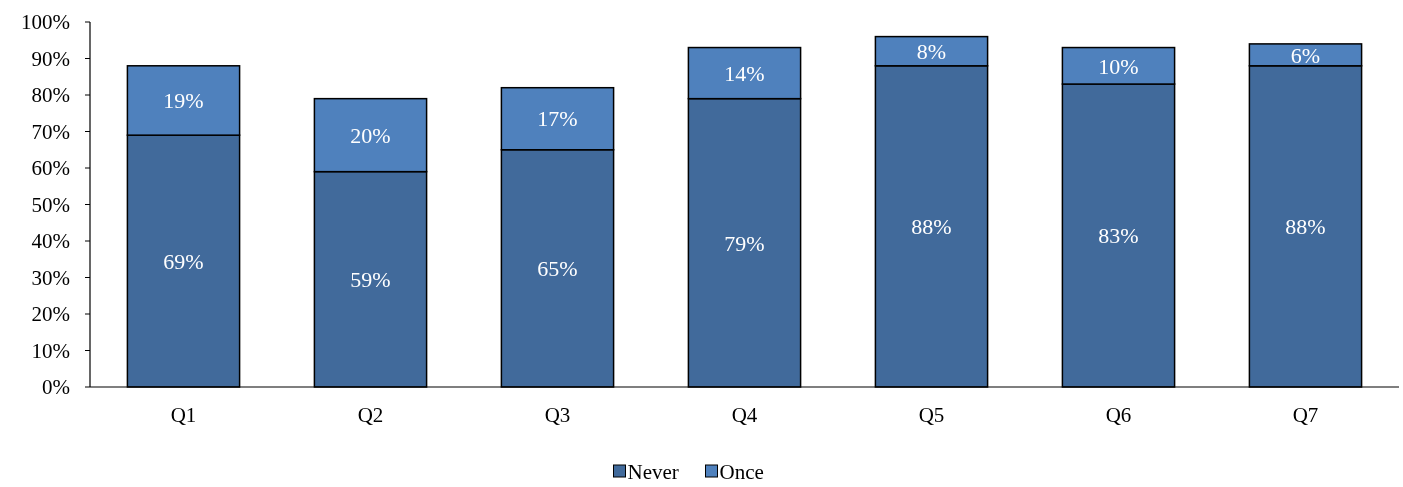 Image resolution: width=1403 pixels, height=487 pixels. Describe the element at coordinates (744, 73) in the screenshot. I see `data-label: 14%` at that location.